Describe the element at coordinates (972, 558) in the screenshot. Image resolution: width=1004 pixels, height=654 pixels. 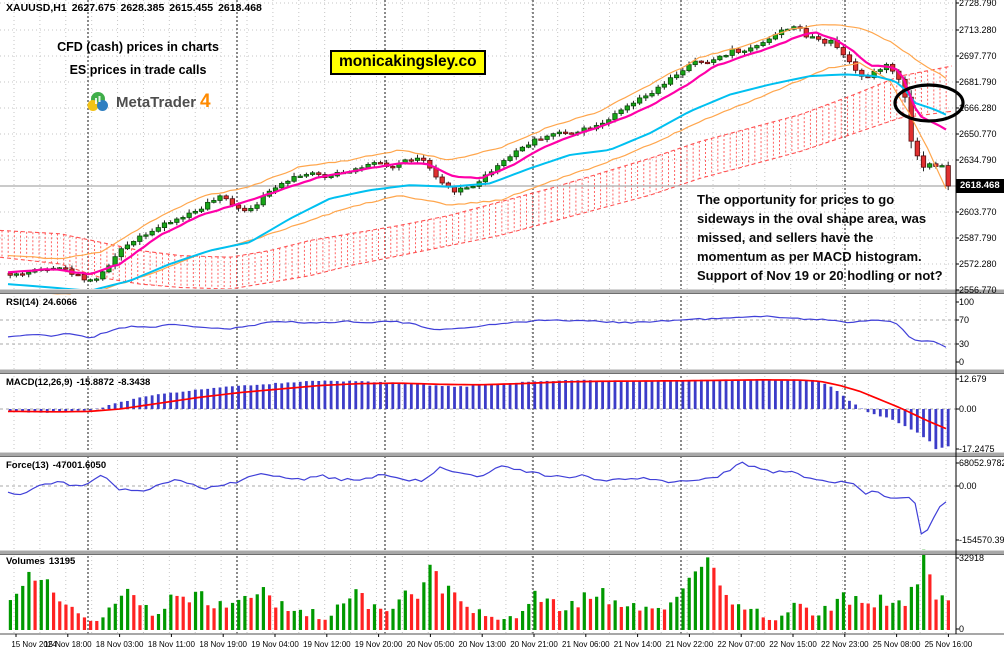
I see `volume-axis-label: 32918` at that location.